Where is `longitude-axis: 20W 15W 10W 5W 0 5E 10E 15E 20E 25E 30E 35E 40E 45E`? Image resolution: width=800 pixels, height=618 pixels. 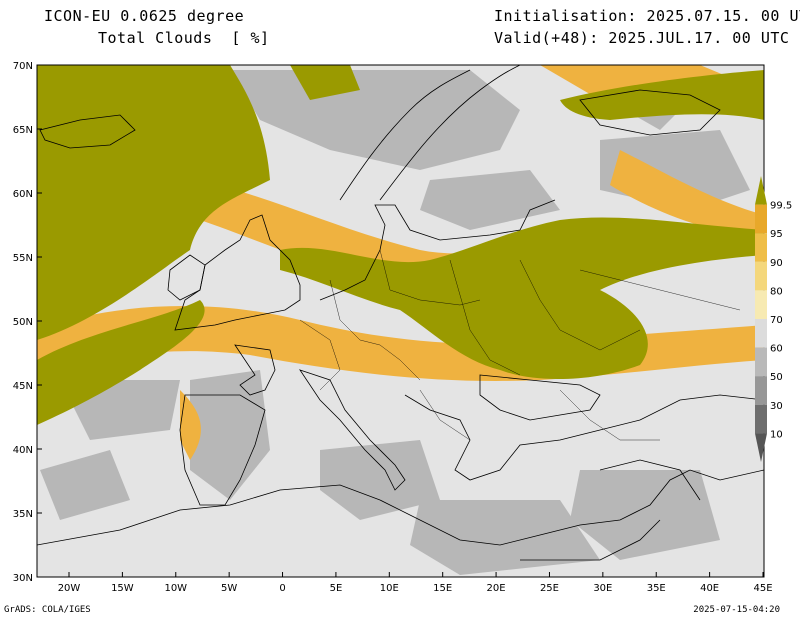 longitude-axis: 20W 15W 10W 5W 0 5E 10E 15E 20E 25E 30E 35E 40E 45E is located at coordinates (415, 583).